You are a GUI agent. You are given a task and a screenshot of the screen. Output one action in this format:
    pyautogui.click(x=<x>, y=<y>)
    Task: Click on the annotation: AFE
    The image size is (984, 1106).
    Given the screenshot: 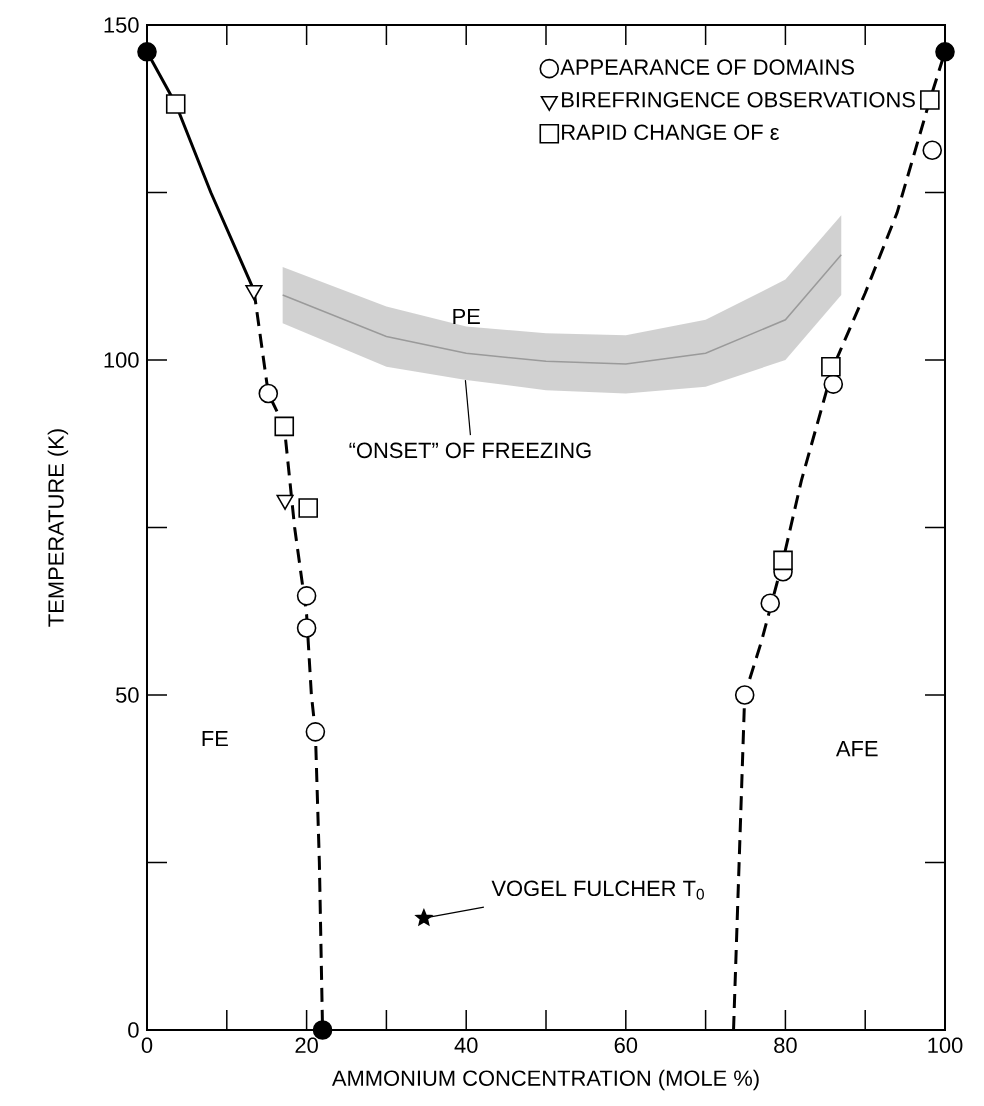 What is the action you would take?
    pyautogui.click(x=856, y=749)
    